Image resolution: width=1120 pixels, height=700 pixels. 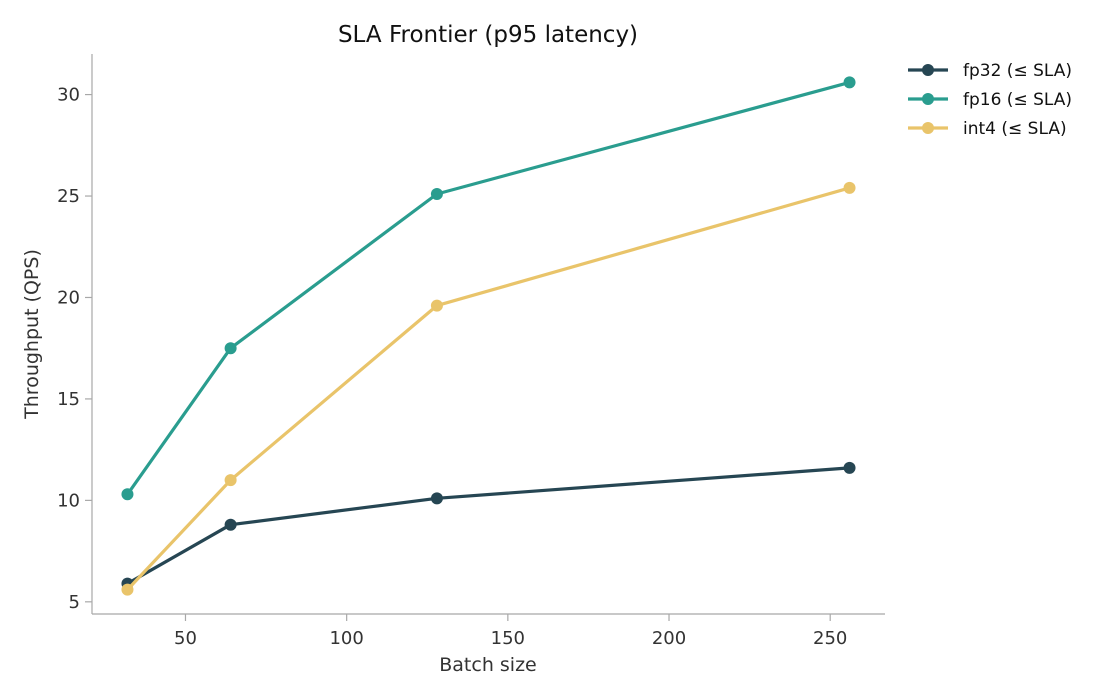 What do you see at coordinates (68, 196) in the screenshot?
I see `y-tick-label: 25` at bounding box center [68, 196].